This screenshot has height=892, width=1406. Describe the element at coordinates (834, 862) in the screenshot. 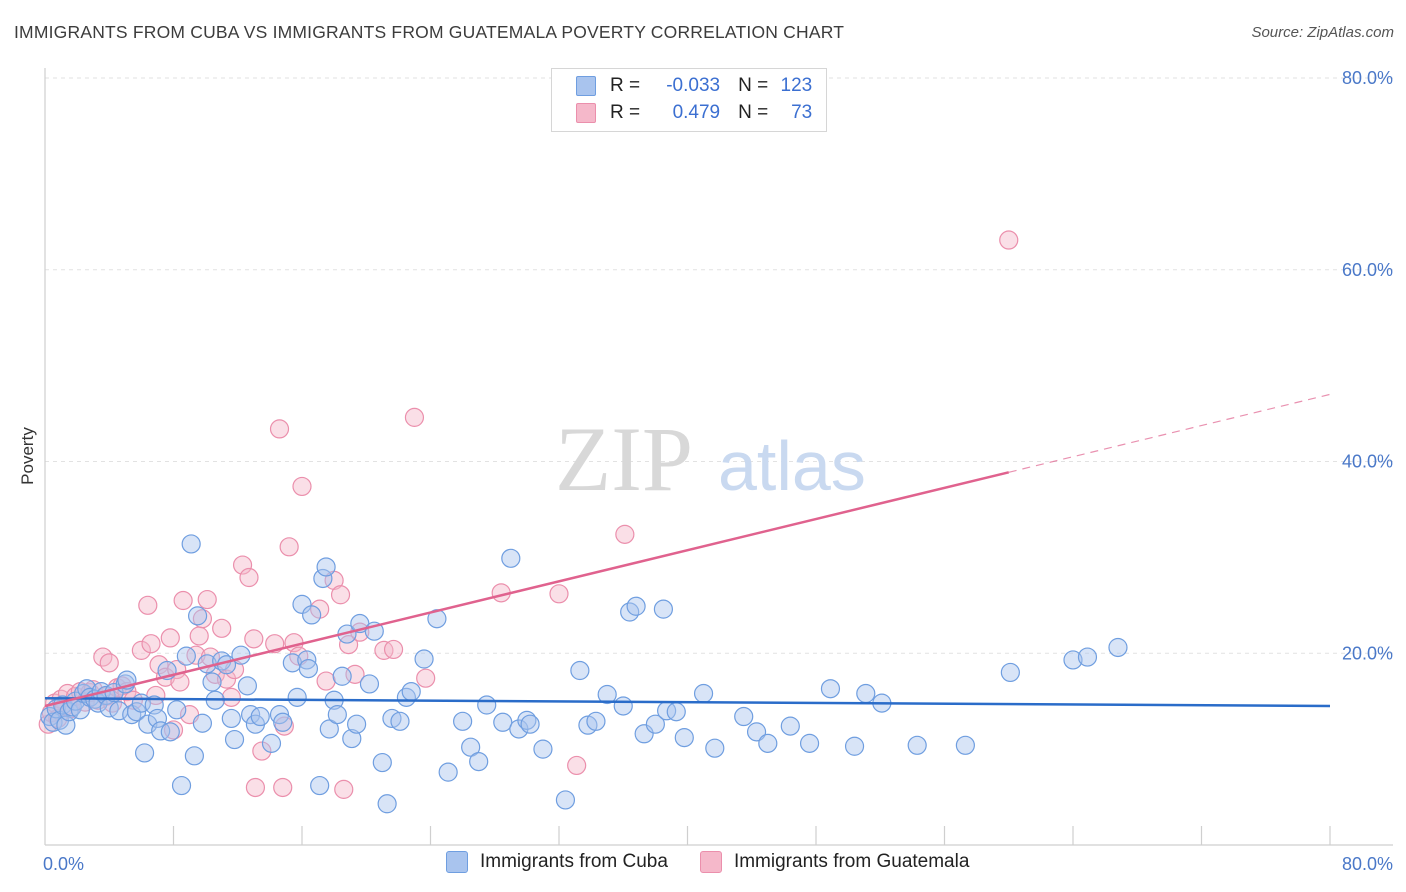

I see `legend-item-guatemala: Immigrants from Guatemala` at that location.